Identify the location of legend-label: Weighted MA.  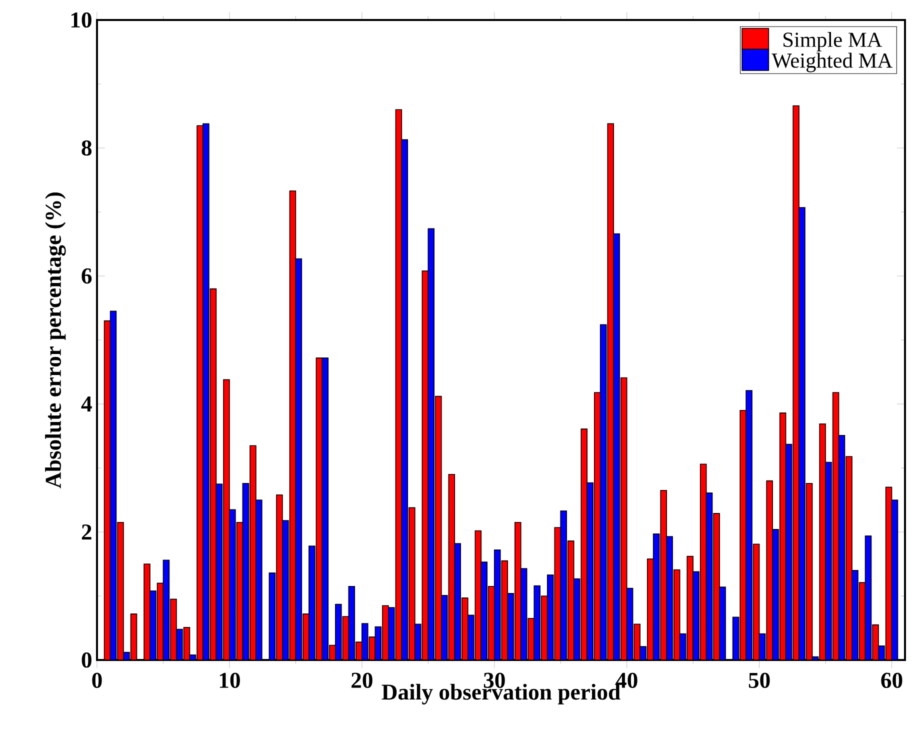
(832, 62).